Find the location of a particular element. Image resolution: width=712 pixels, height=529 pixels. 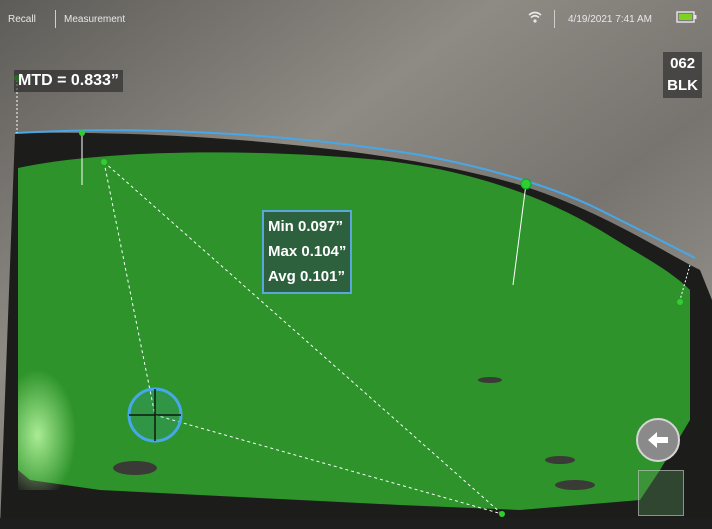

datetime: 4/19/2021 7:41 AM is located at coordinates (610, 19).